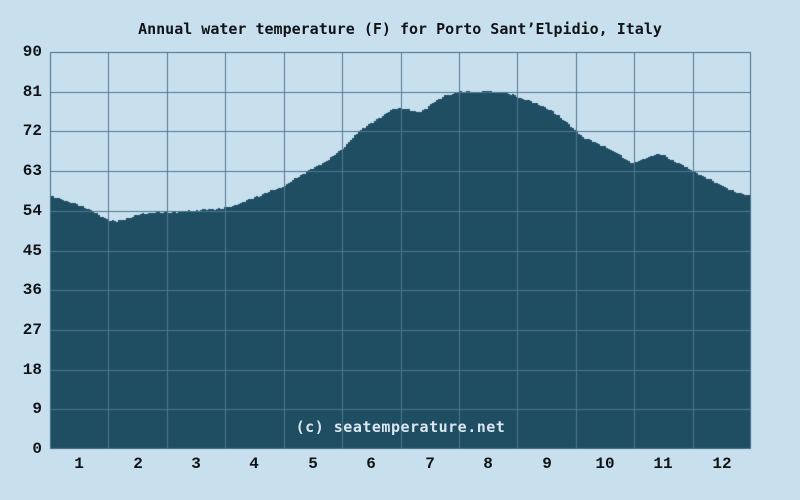 This screenshot has height=500, width=800. What do you see at coordinates (430, 464) in the screenshot?
I see `x-tick-label: 7` at bounding box center [430, 464].